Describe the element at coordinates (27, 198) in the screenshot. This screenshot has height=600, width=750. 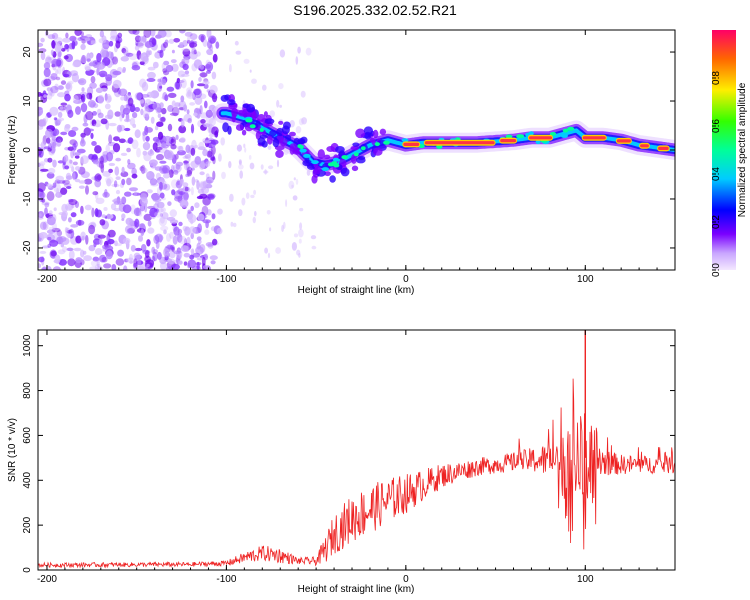
I see `spectrogram-y-tick-label: -10` at that location.